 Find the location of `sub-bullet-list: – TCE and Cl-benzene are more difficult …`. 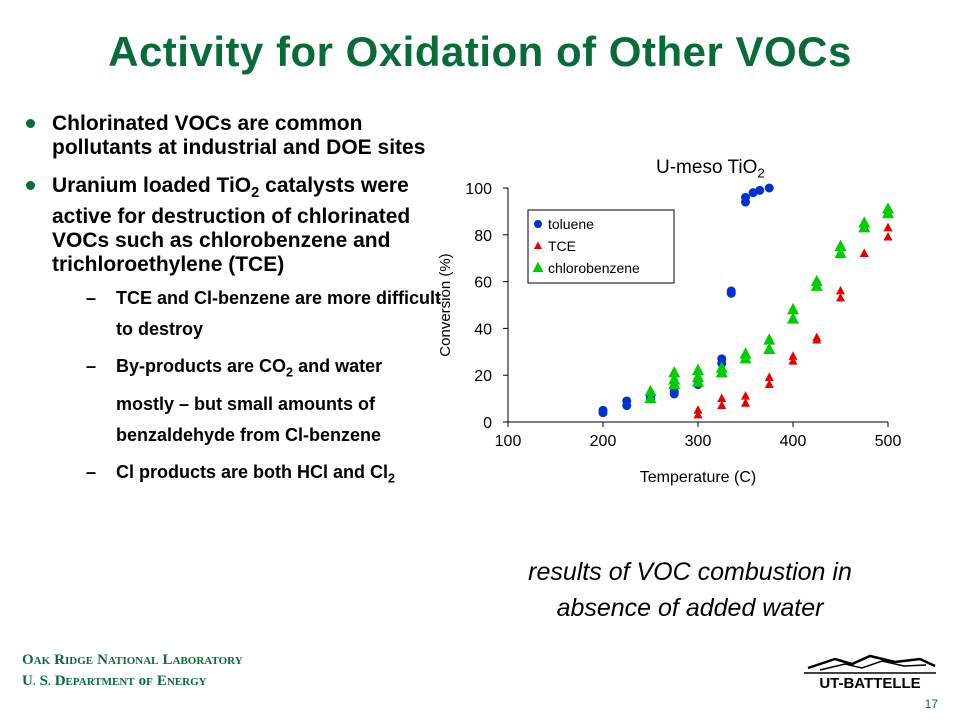

sub-bullet-list: – TCE and Cl-benzene are more difficult … is located at coordinates (248, 388).